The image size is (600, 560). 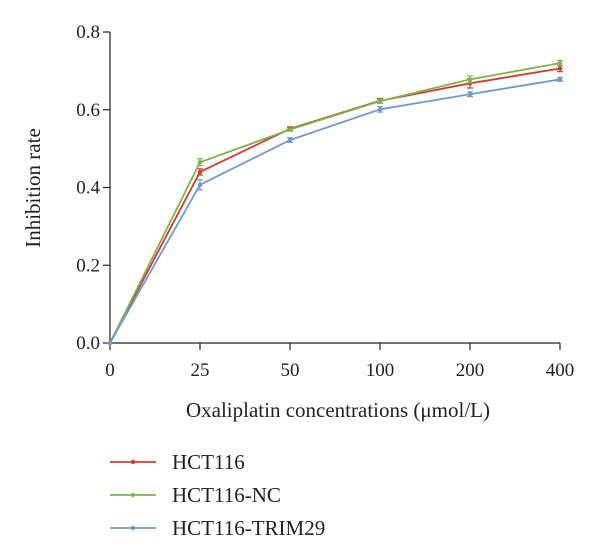 I want to click on legend-item: HCT116-TRIM29, so click(x=217, y=528).